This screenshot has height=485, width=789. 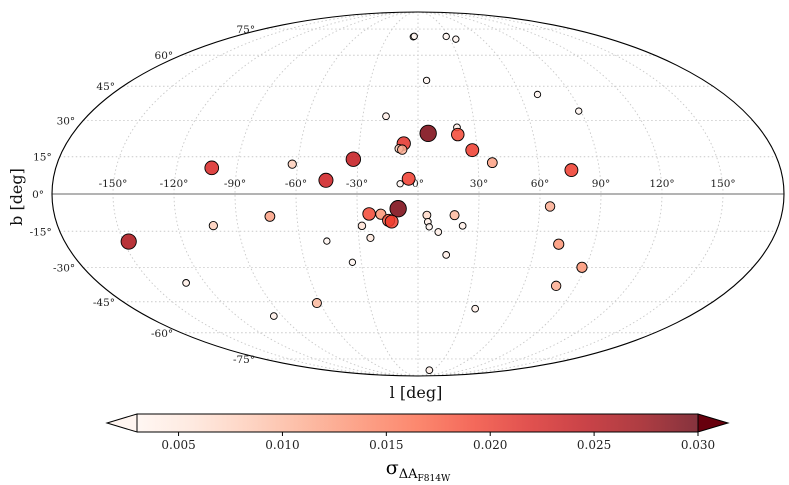 I want to click on colorbar-tick-label: 0.020, so click(x=490, y=445).